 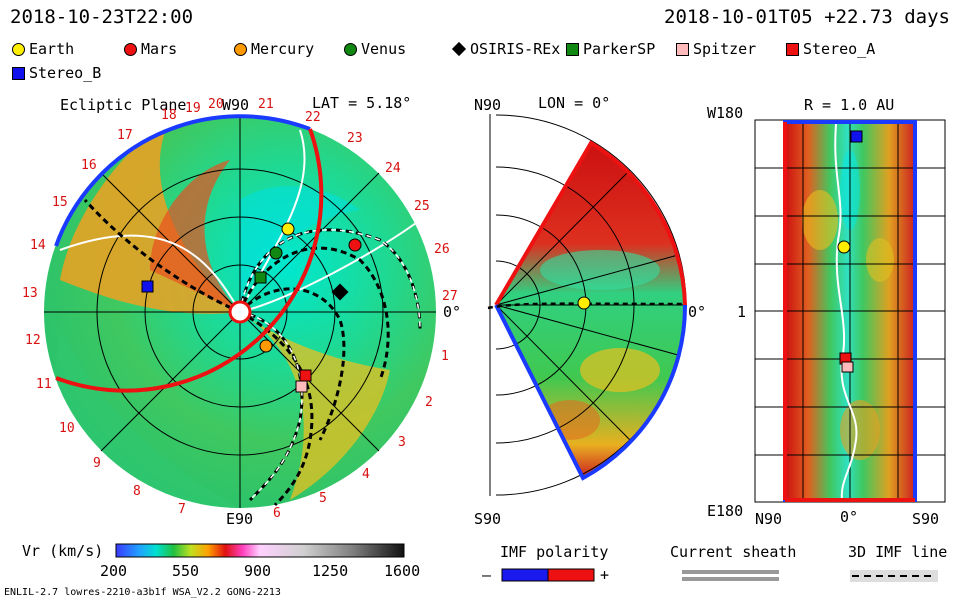 I want to click on radial-r-label: R = 1.0 AU, so click(x=849, y=105).